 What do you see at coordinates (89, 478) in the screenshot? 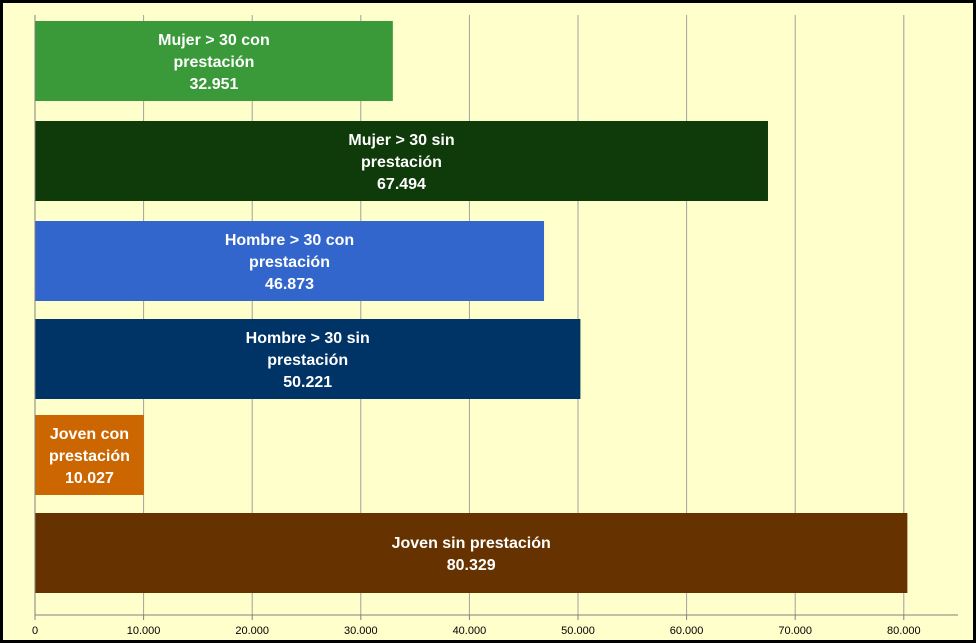
I see `bar-data-label: 10.027` at bounding box center [89, 478].